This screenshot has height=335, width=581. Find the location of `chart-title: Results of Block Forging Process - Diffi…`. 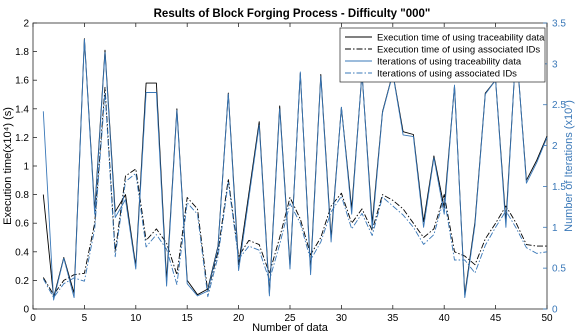

chart-title: Results of Block Forging Process - Diffi… is located at coordinates (292, 14).